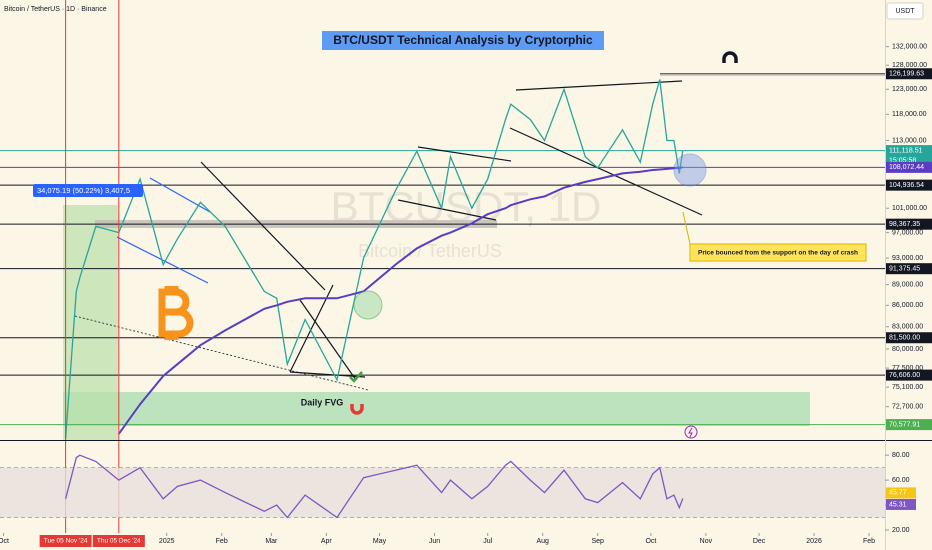 Image resolution: width=932 pixels, height=550 pixels. Describe the element at coordinates (356, 377) in the screenshot. I see `check-icon` at that location.